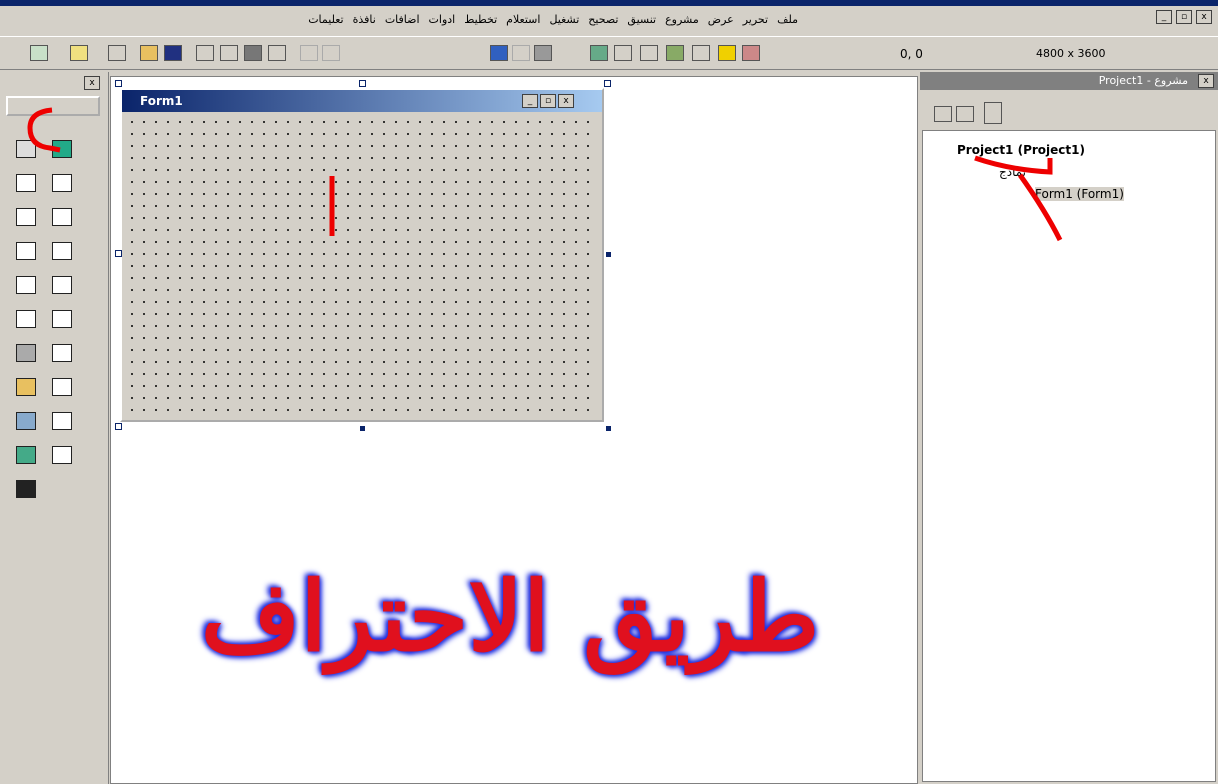 This screenshot has width=1218, height=784. I want to click on general-tab, so click(53, 106).